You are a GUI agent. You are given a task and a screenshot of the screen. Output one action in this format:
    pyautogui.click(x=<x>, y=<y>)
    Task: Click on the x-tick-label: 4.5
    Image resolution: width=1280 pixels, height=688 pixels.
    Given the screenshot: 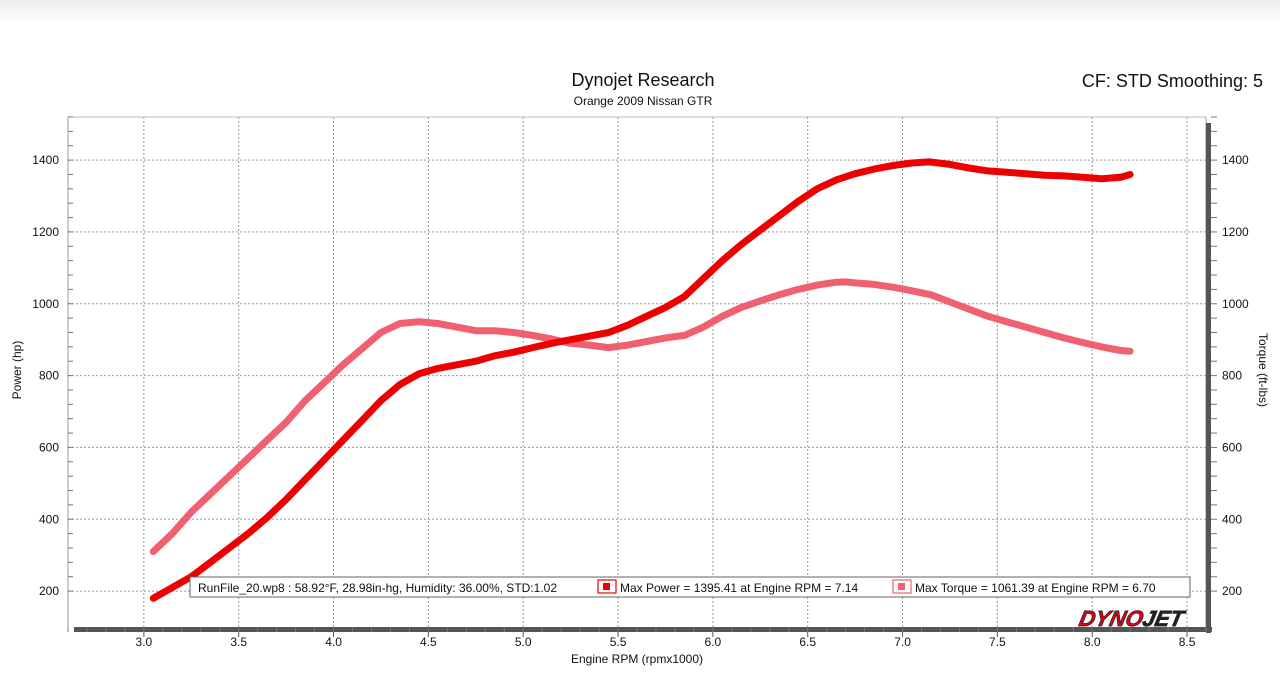 What is the action you would take?
    pyautogui.click(x=428, y=642)
    